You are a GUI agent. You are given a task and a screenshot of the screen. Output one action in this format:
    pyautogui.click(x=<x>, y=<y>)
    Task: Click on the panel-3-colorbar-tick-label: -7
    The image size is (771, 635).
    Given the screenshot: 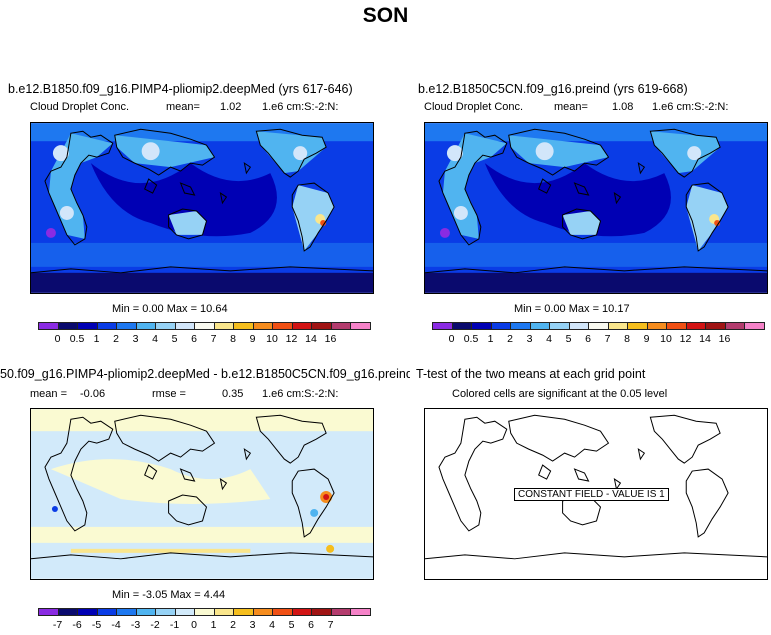 What is the action you would take?
    pyautogui.click(x=57, y=625)
    